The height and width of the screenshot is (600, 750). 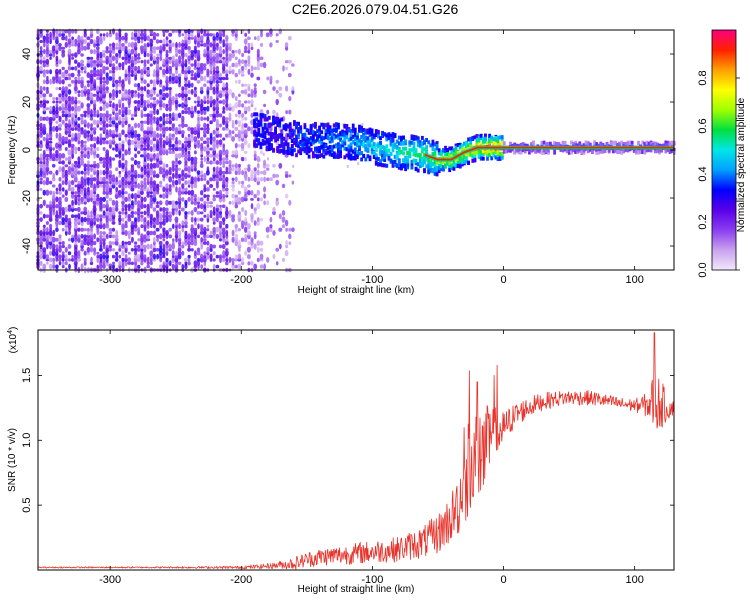 I want to click on colorbar-tick-label: 0.2, so click(x=703, y=221).